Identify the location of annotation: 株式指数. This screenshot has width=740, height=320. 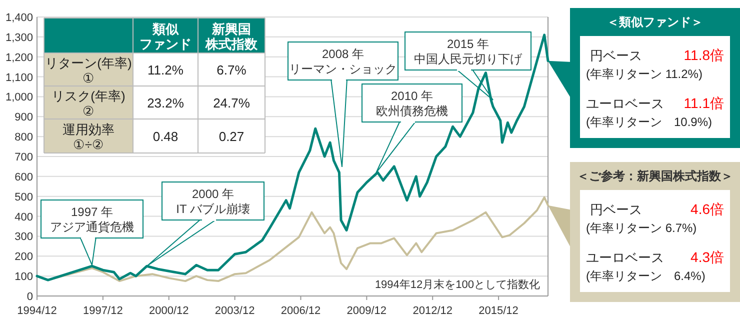
(231, 44).